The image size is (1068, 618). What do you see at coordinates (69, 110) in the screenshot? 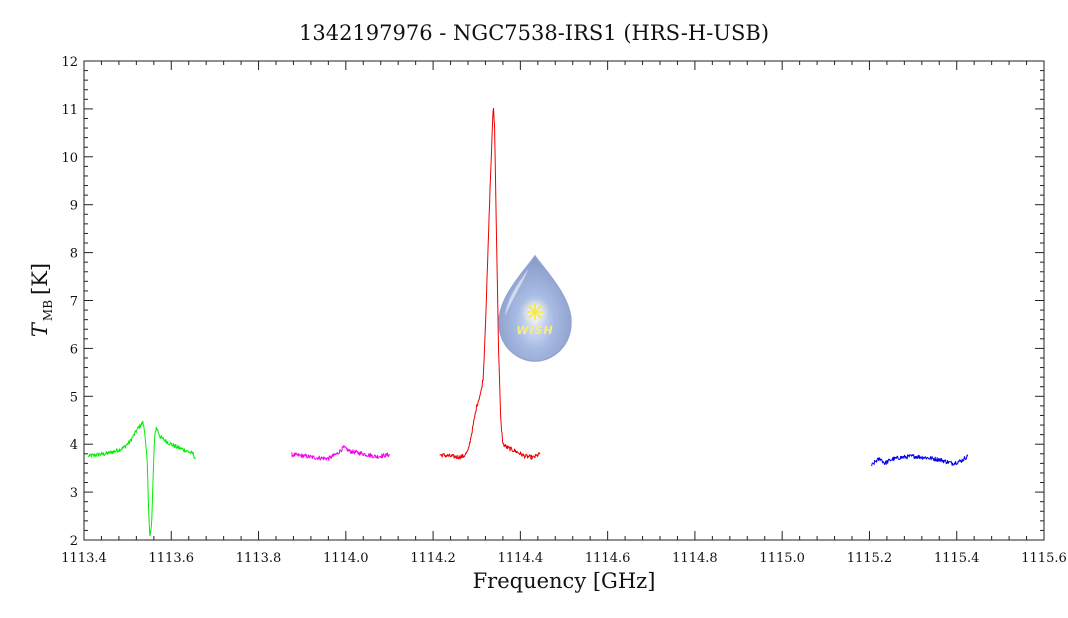
I see `y-tick-label: 11` at bounding box center [69, 110].